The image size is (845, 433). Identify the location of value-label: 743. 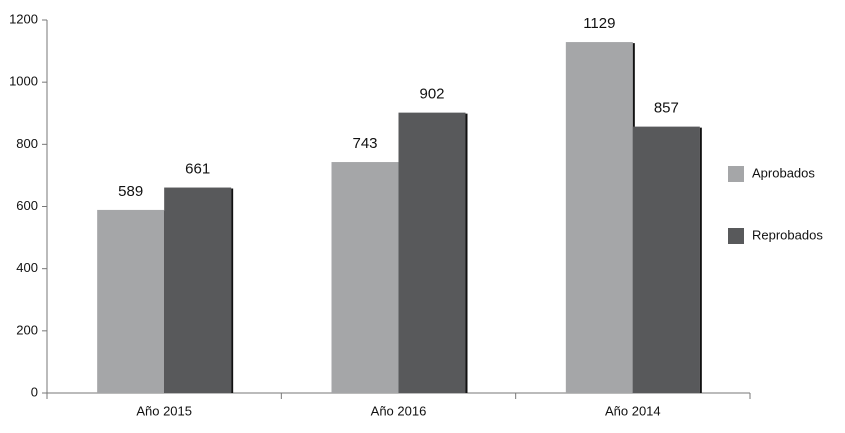
(364, 143).